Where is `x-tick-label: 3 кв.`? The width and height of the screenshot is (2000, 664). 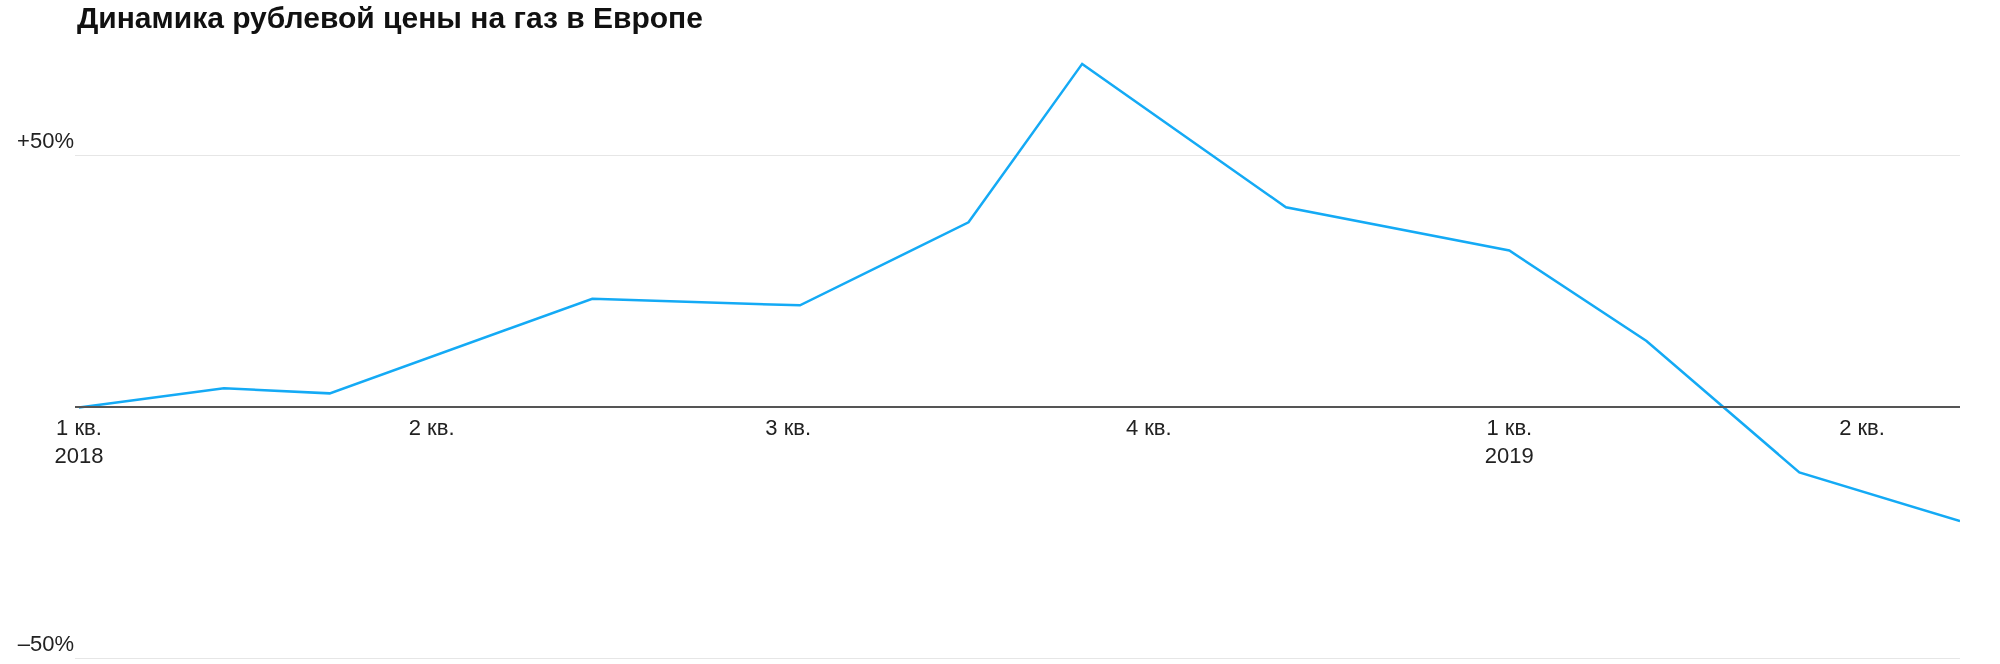
x-tick-label: 3 кв. is located at coordinates (788, 427).